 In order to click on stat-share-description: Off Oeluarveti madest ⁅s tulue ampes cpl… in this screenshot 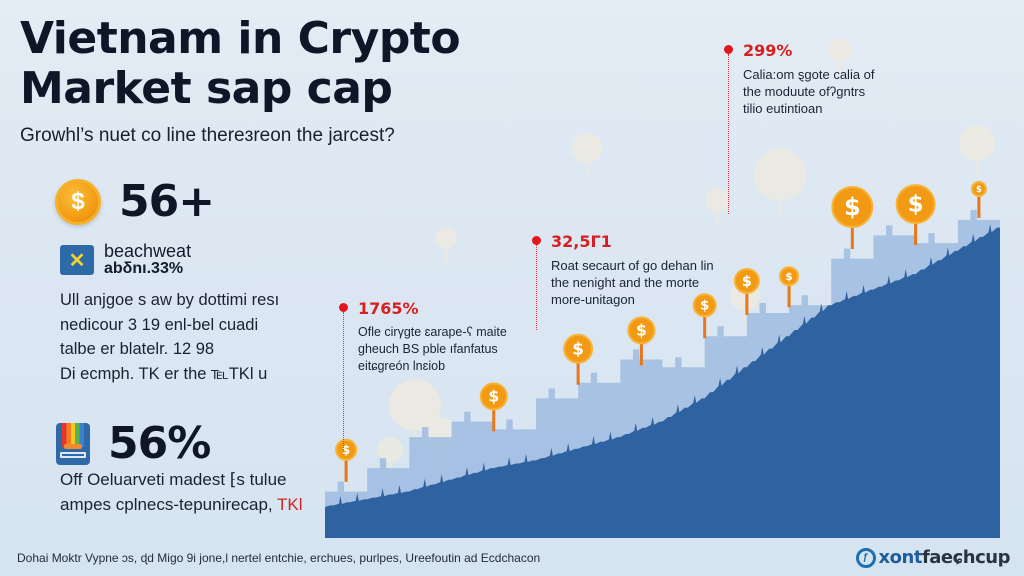, I will do `click(195, 492)`.